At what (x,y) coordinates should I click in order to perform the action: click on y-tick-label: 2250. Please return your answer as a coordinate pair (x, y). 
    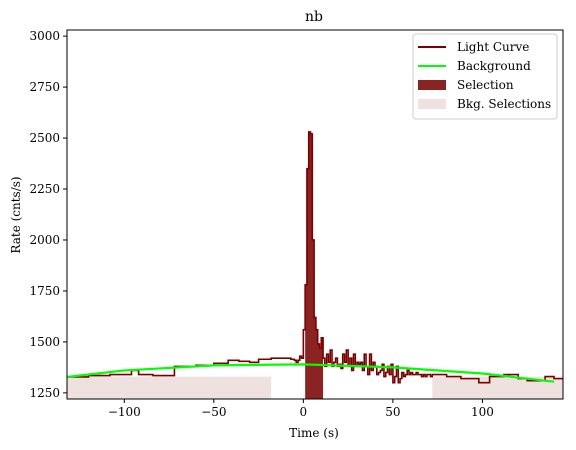
    Looking at the image, I should click on (44, 189).